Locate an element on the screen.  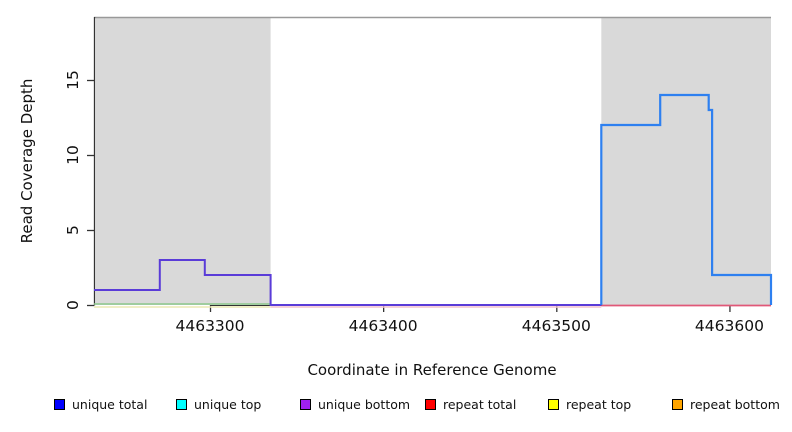
legend-item-unique-total: unique total is located at coordinates (100, 404).